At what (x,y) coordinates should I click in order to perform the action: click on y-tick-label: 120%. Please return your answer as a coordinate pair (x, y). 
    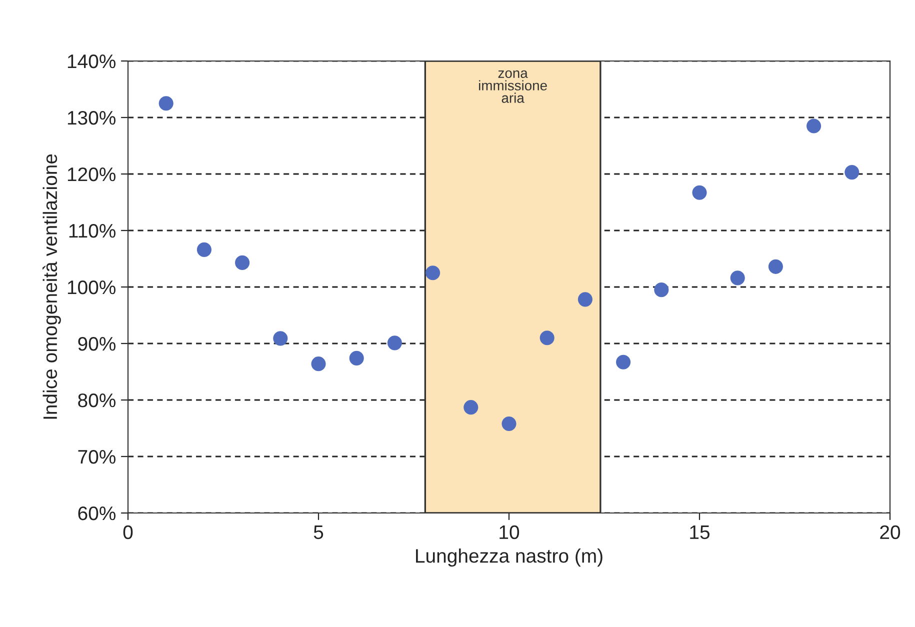
    Looking at the image, I should click on (92, 174).